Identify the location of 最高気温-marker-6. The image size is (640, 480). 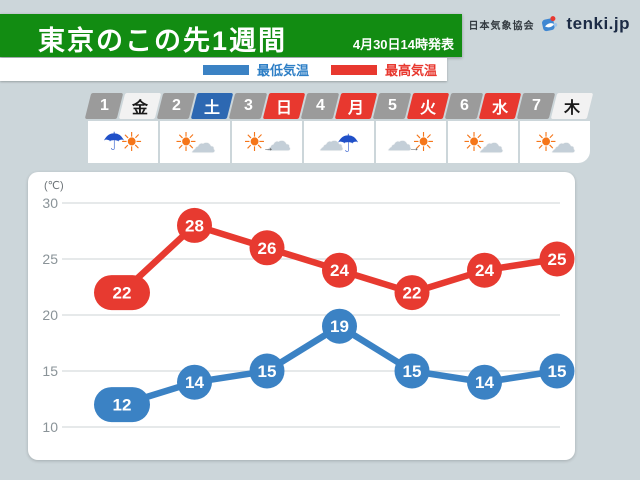
(484, 270).